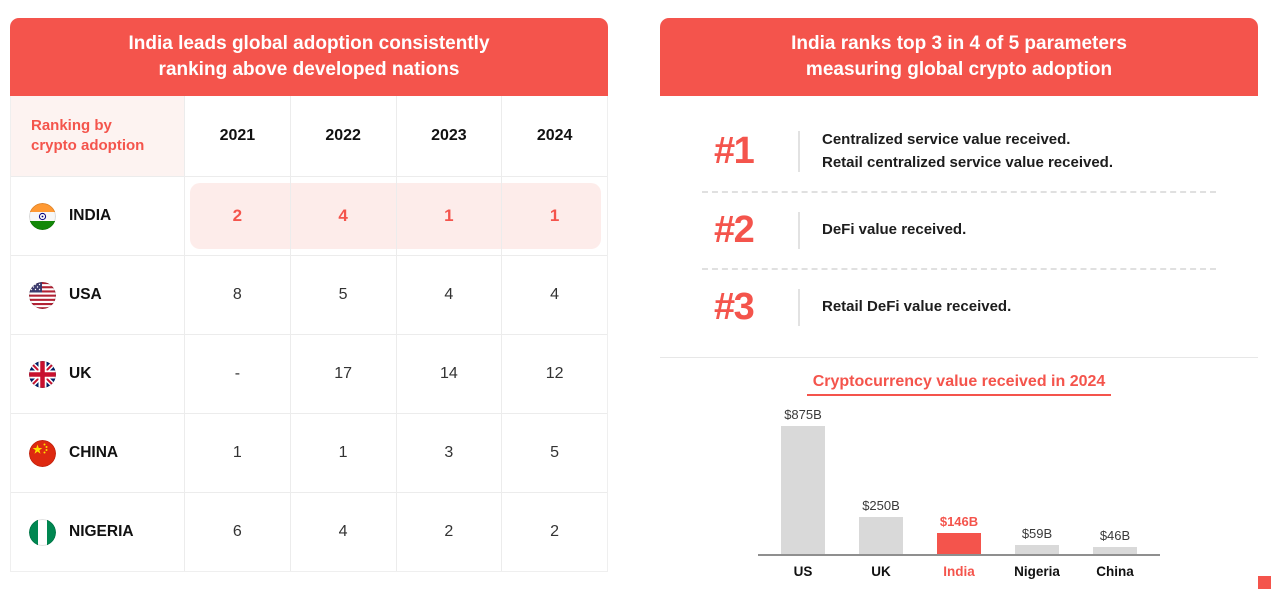 This screenshot has height=589, width=1271. What do you see at coordinates (734, 229) in the screenshot?
I see `rank-2-number: #2` at bounding box center [734, 229].